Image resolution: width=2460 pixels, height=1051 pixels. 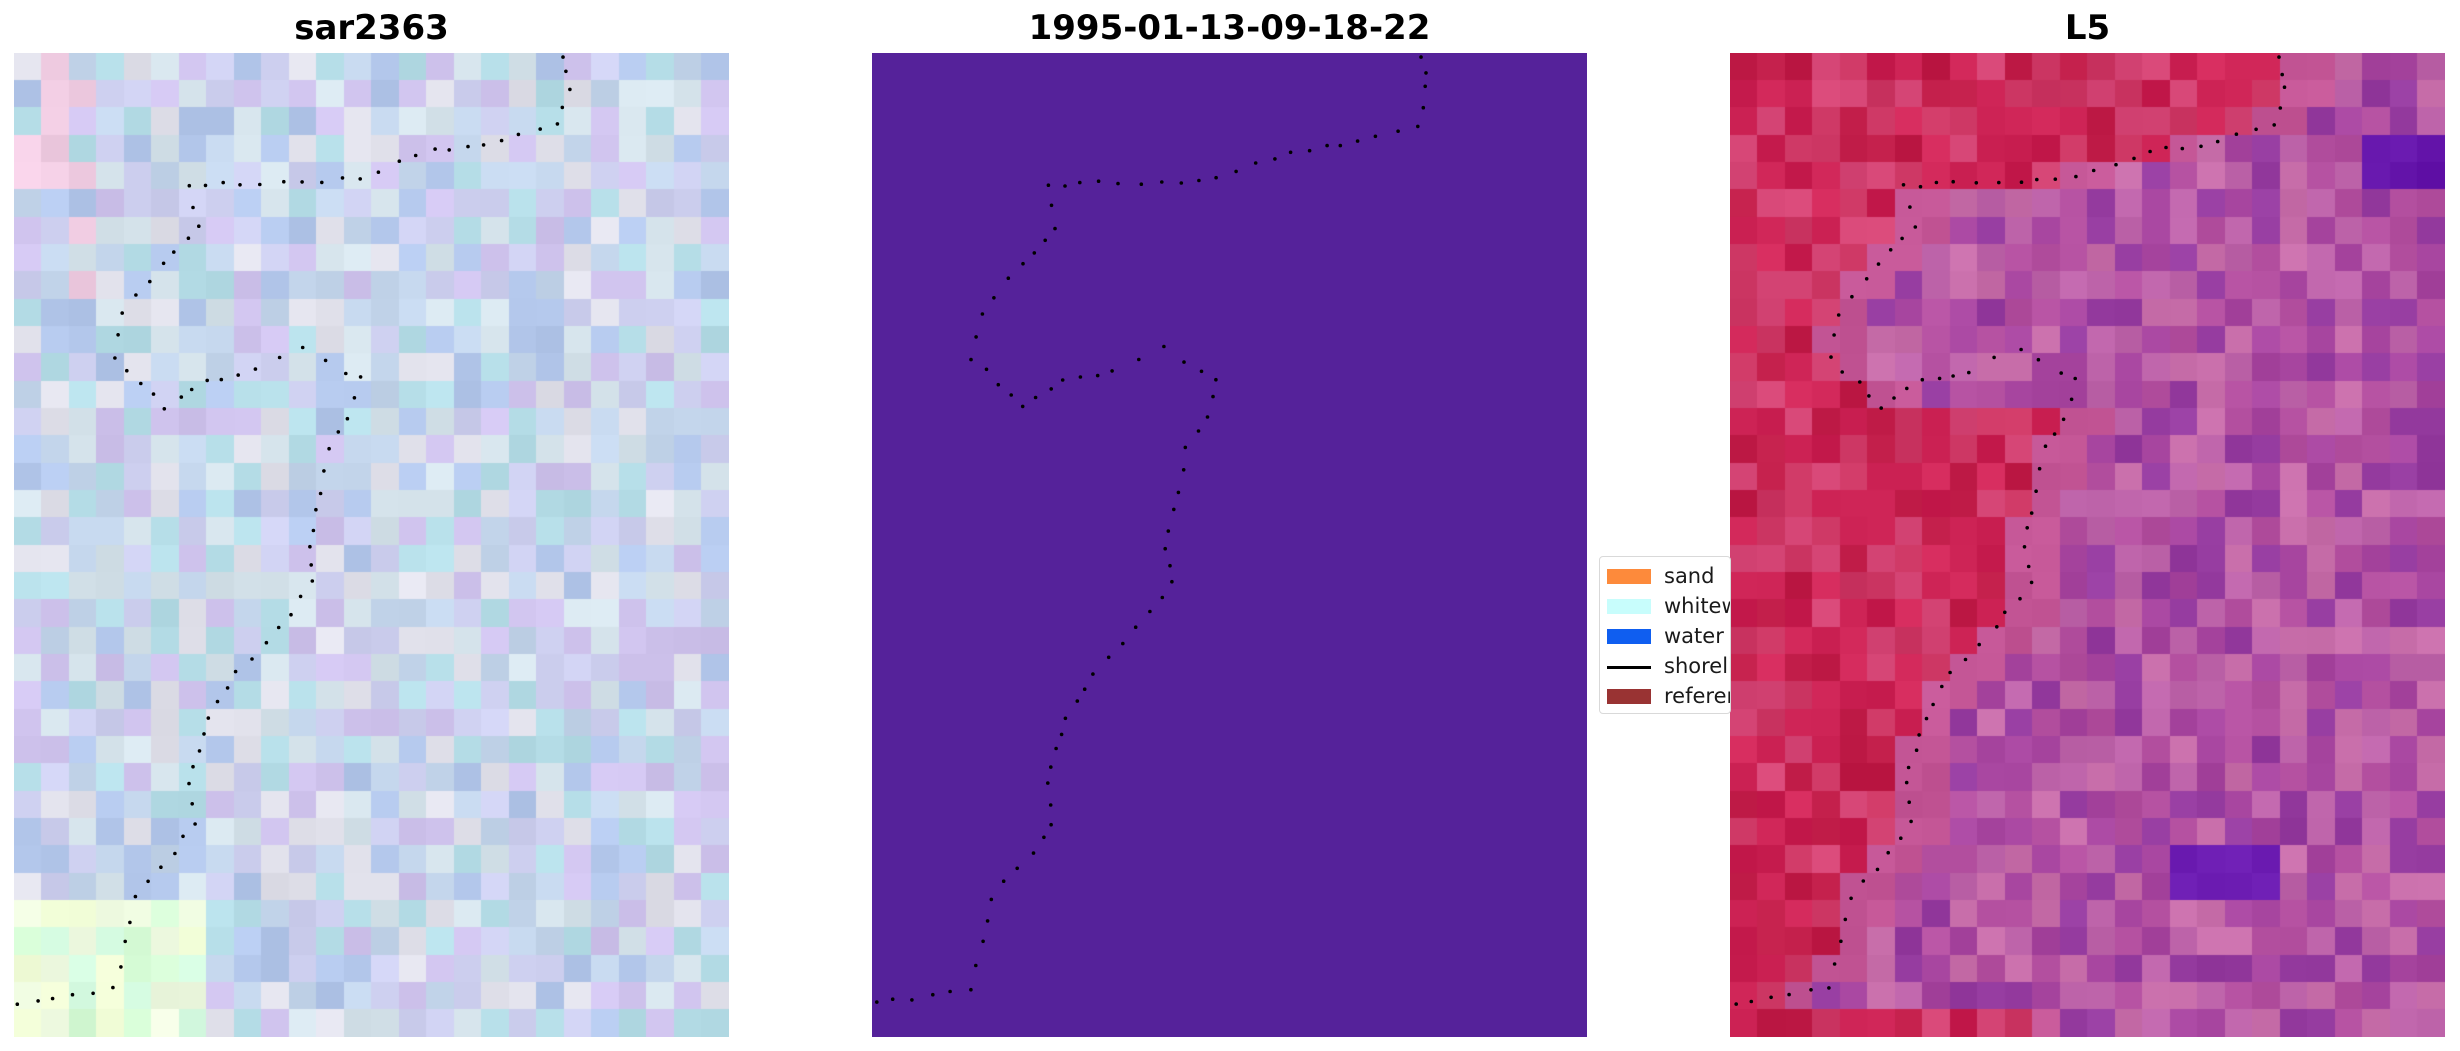 What do you see at coordinates (1694, 636) in the screenshot?
I see `legend-label-water: water` at bounding box center [1694, 636].